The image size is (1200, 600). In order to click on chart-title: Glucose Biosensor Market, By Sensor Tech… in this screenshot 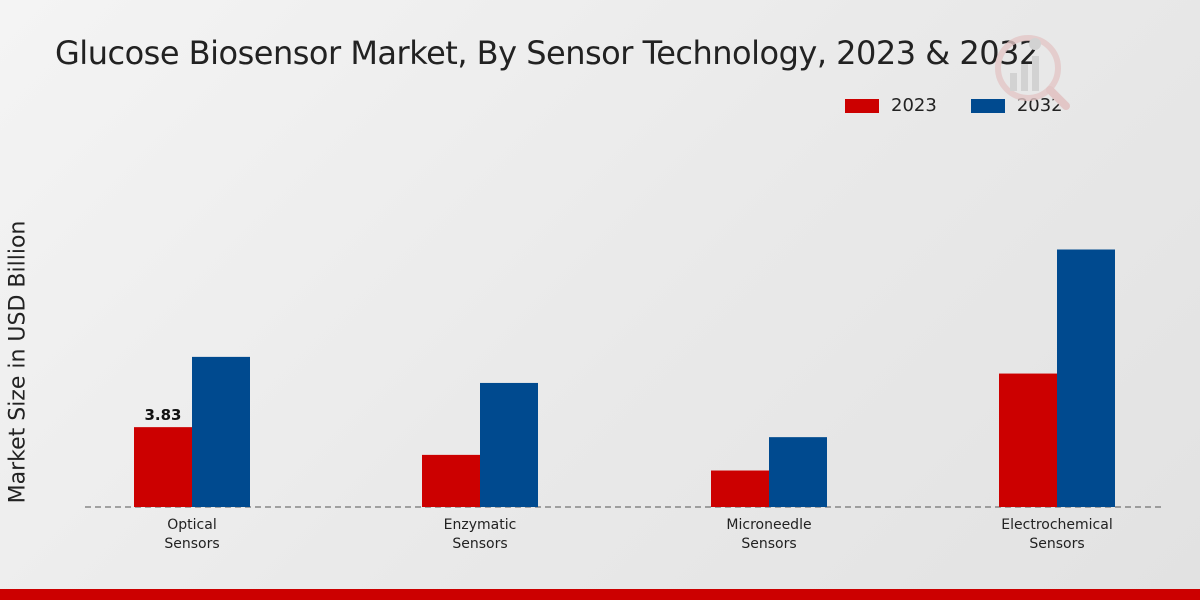, I will do `click(547, 53)`.